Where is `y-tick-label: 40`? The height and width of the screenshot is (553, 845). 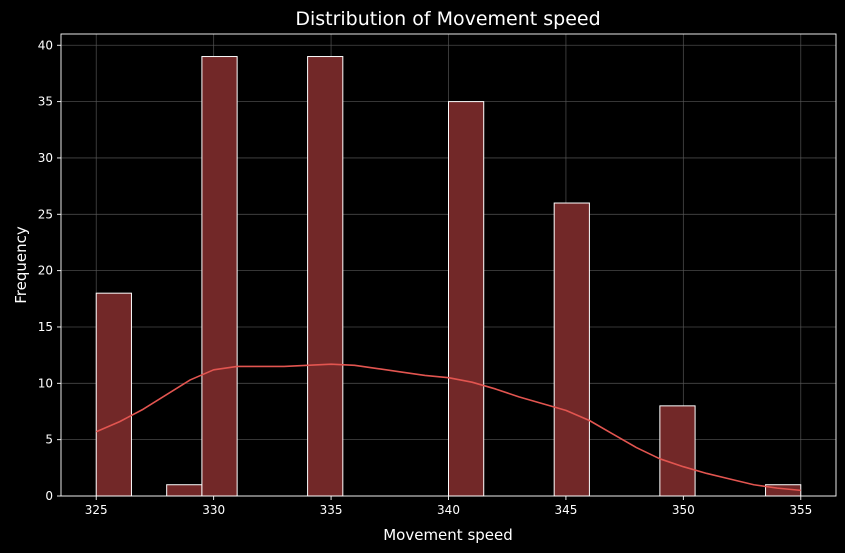 y-tick-label: 40 is located at coordinates (45, 45).